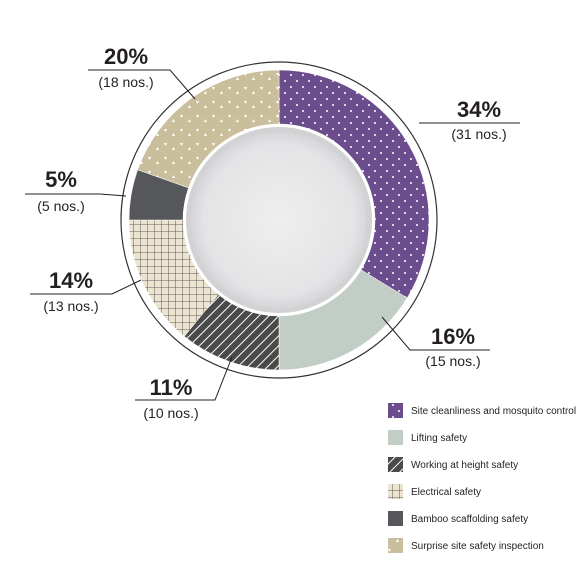  What do you see at coordinates (395, 437) in the screenshot?
I see `legend-swatch-lifting-safety` at bounding box center [395, 437].